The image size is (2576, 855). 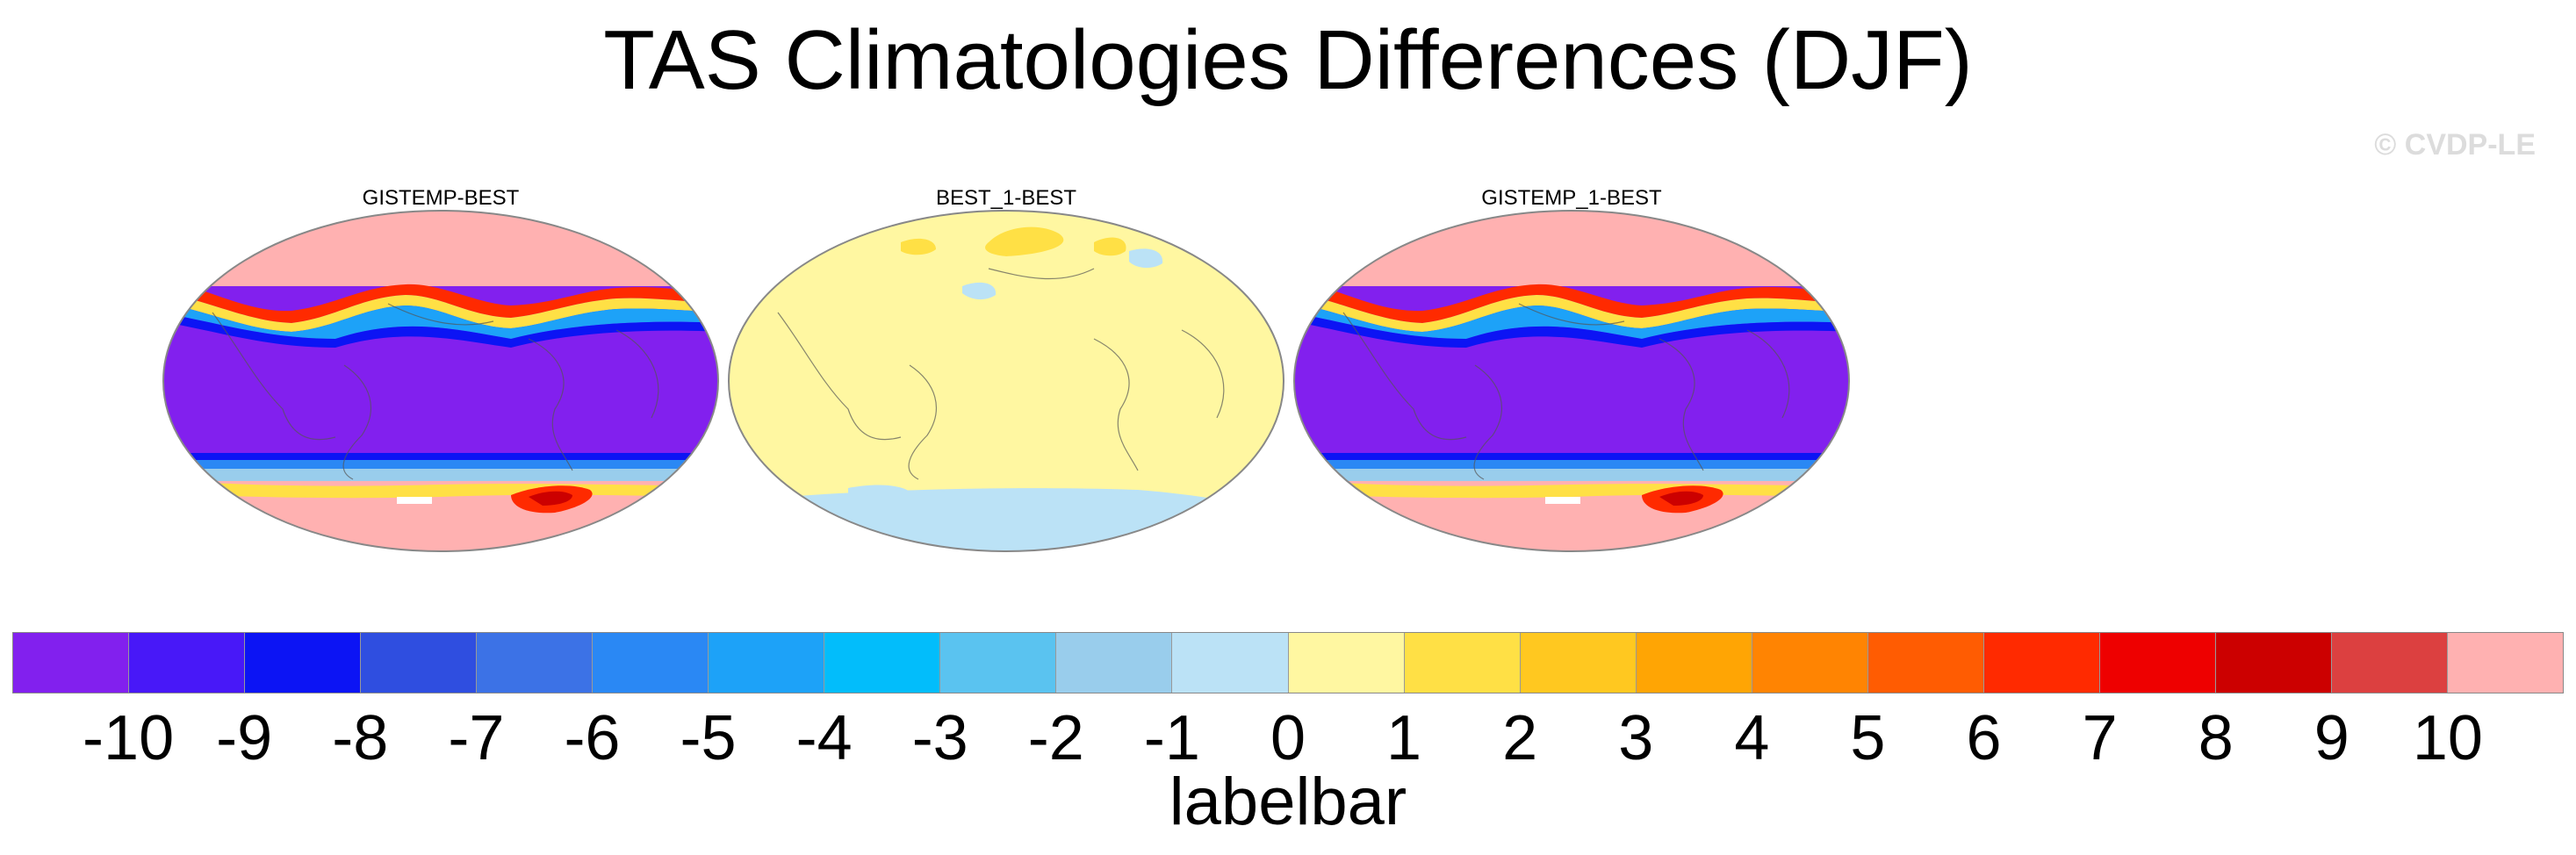 I want to click on colorbar-tick-label: -6, so click(x=592, y=738).